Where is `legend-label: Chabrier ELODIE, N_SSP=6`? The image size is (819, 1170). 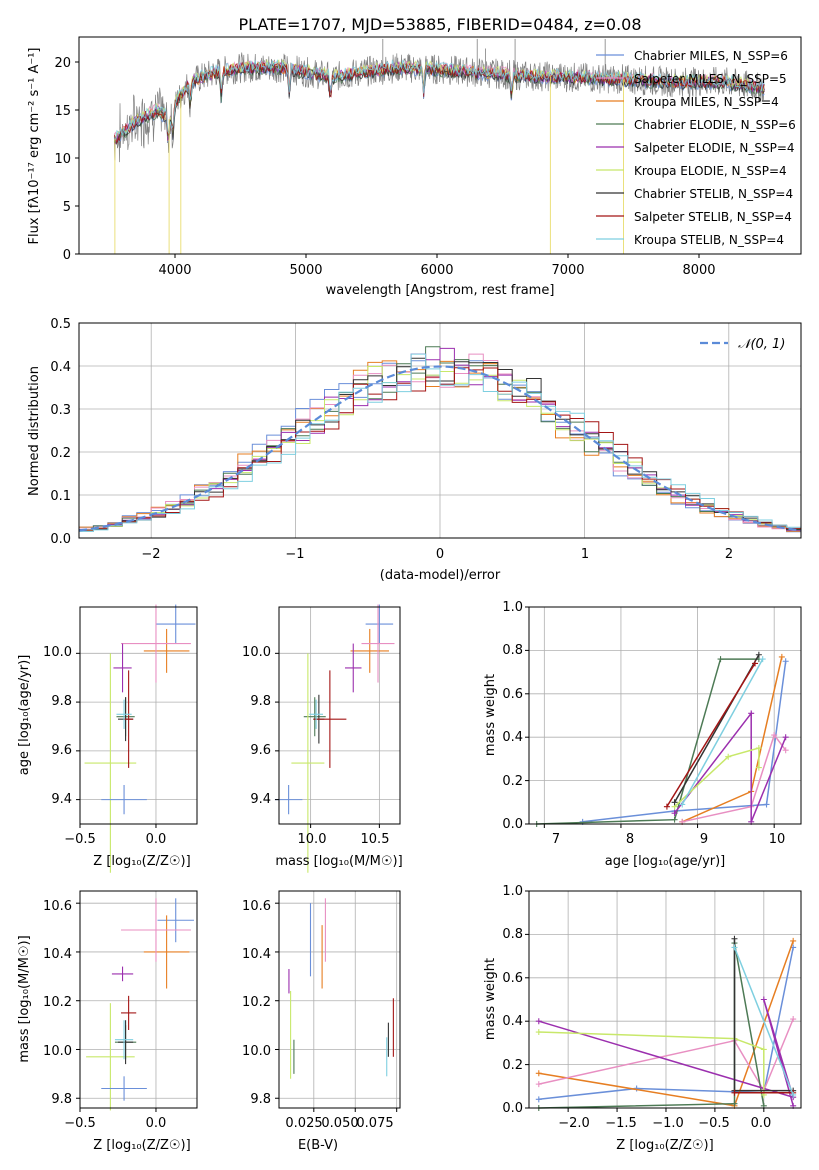
legend-label: Chabrier ELODIE, N_SSP=6 is located at coordinates (715, 125).